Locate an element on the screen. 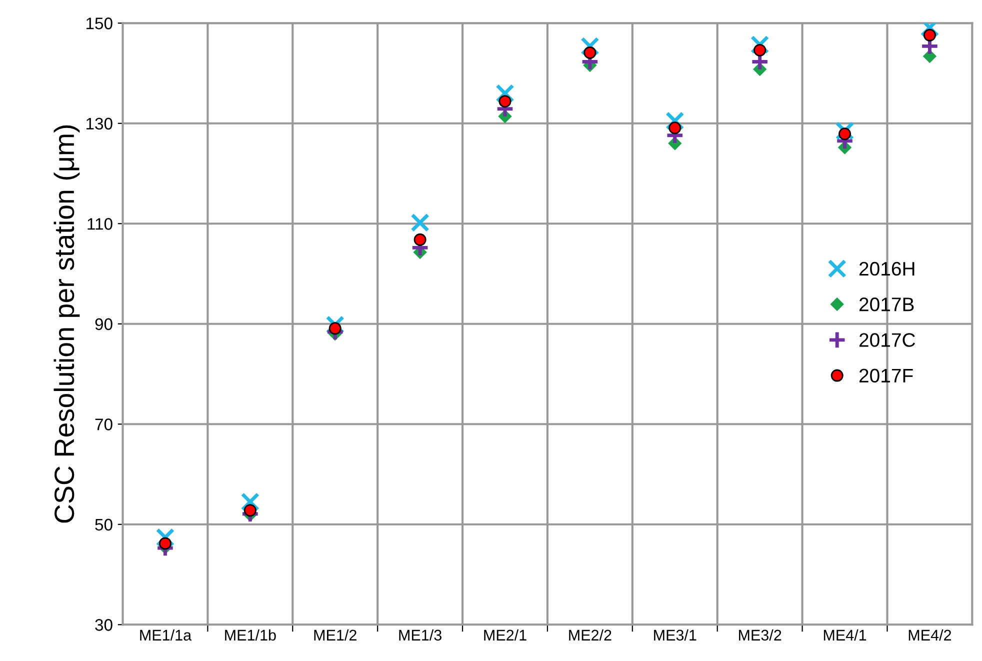  x-tick-label: ME4/1 is located at coordinates (845, 635).